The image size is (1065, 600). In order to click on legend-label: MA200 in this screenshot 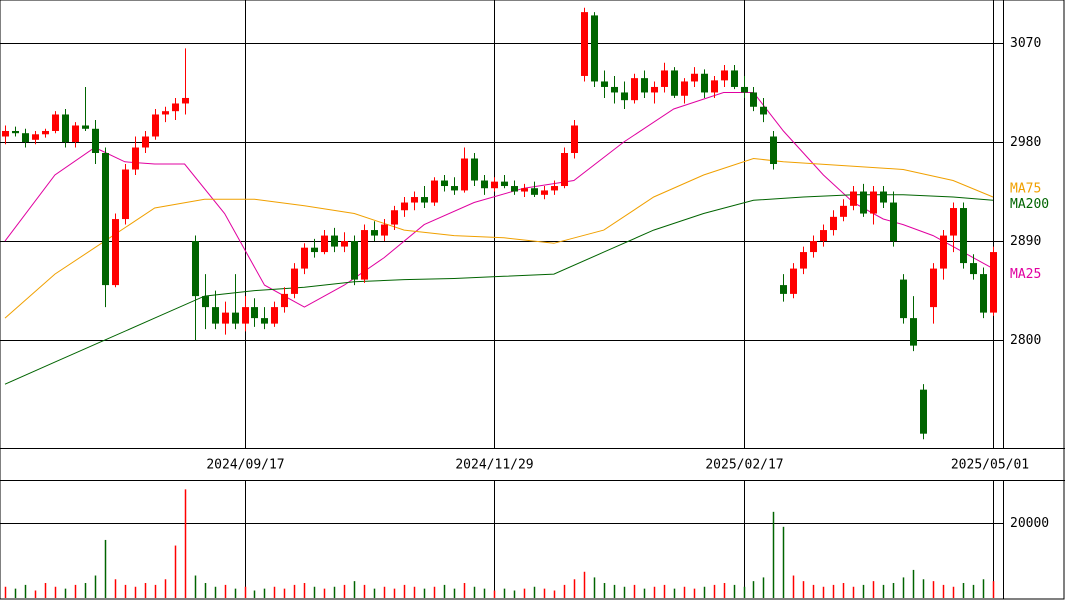, I will do `click(1029, 204)`.